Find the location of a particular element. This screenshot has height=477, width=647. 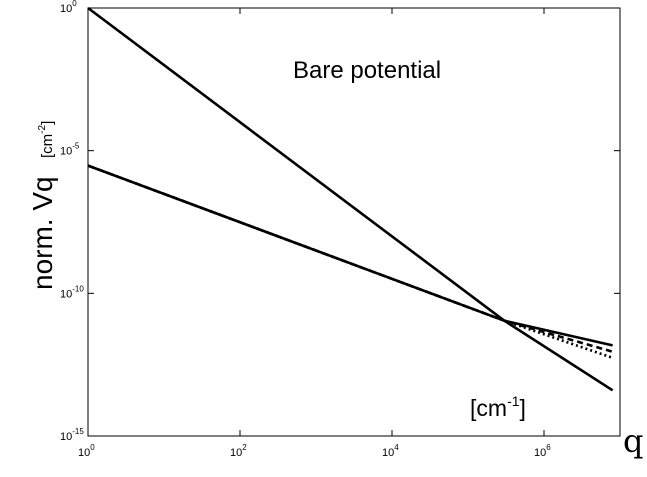

y-tick-label-0: 10⁰ is located at coordinates (68, 7).